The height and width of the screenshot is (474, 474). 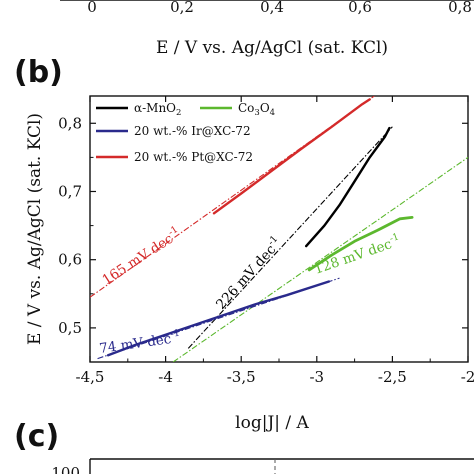 I want to click on top-tick-label: 0,4, so click(x=272, y=8).